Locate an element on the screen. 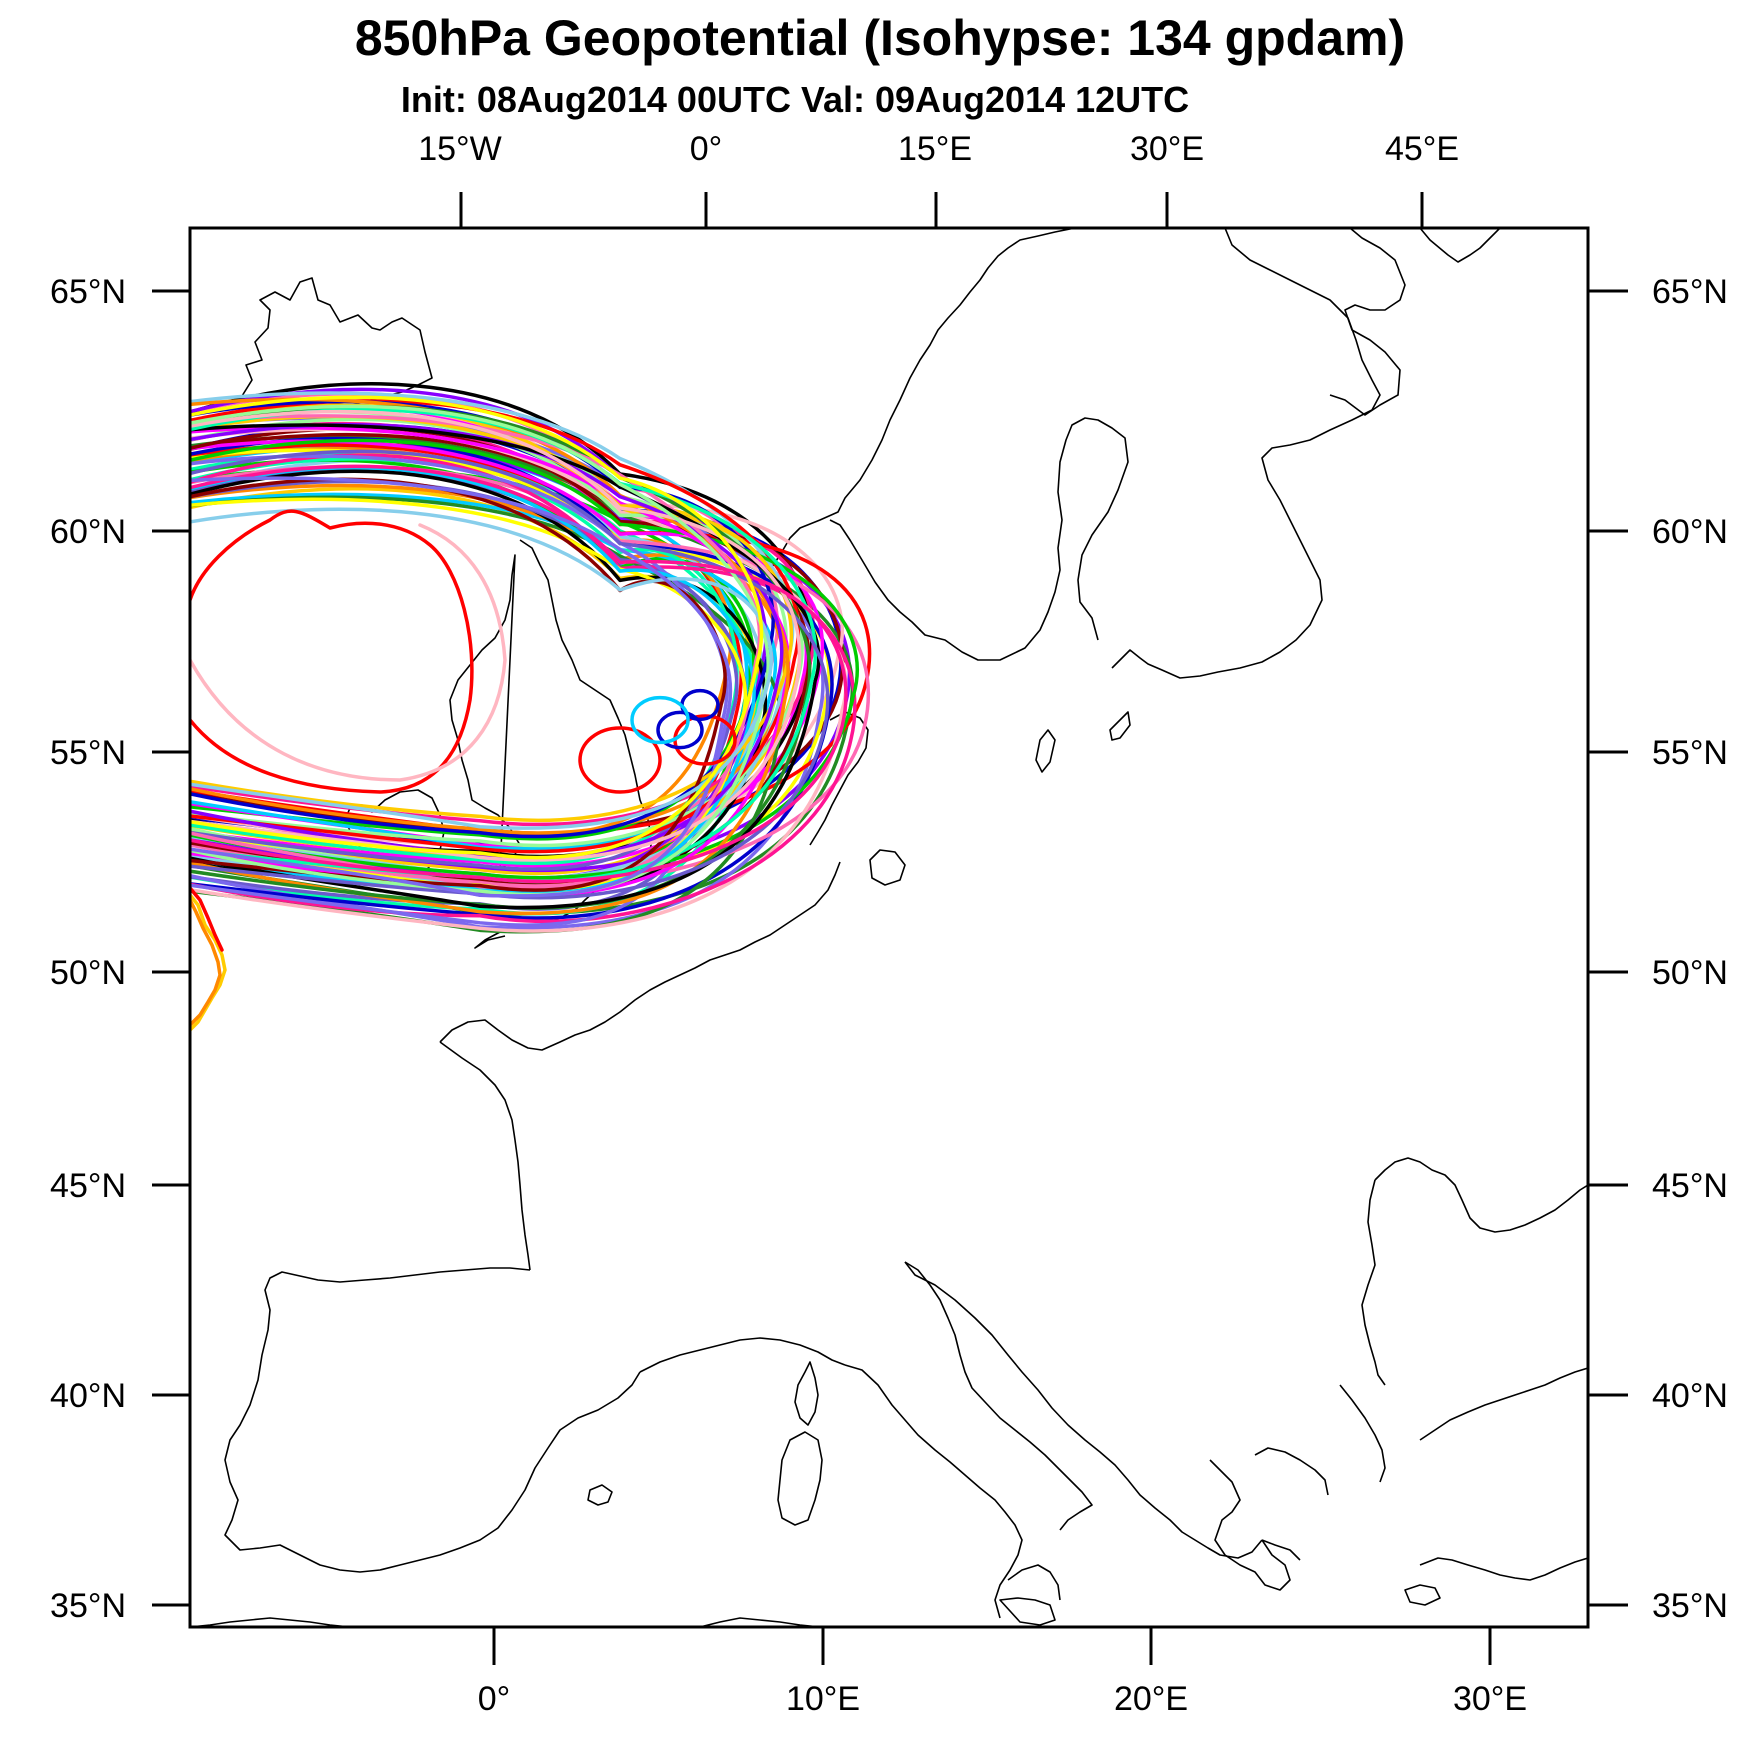 The width and height of the screenshot is (1760, 1748). bottom-tick-label: 0° is located at coordinates (494, 1699).